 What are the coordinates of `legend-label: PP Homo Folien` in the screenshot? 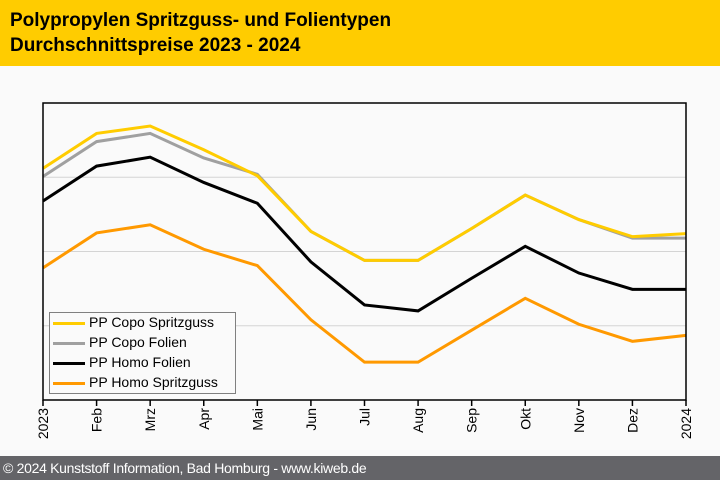 It's located at (140, 362).